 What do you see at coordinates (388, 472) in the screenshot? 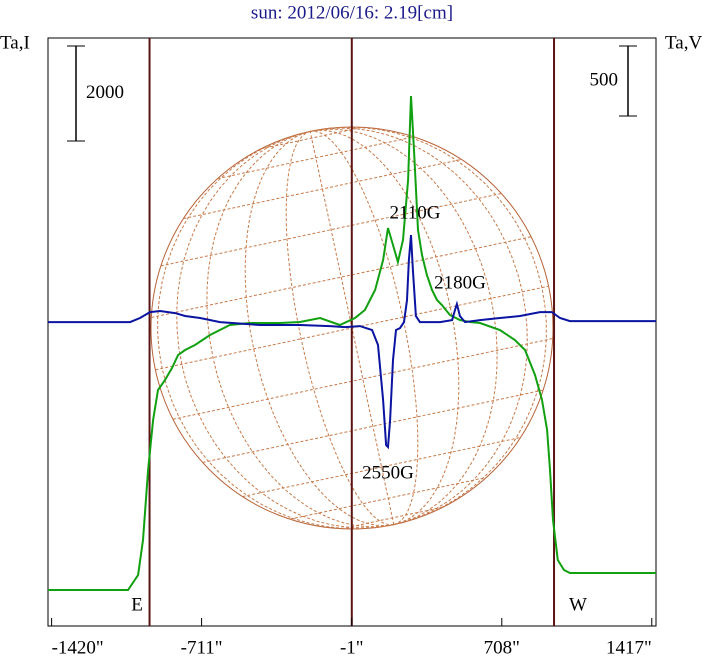
I see `annotation: 2550G` at bounding box center [388, 472].